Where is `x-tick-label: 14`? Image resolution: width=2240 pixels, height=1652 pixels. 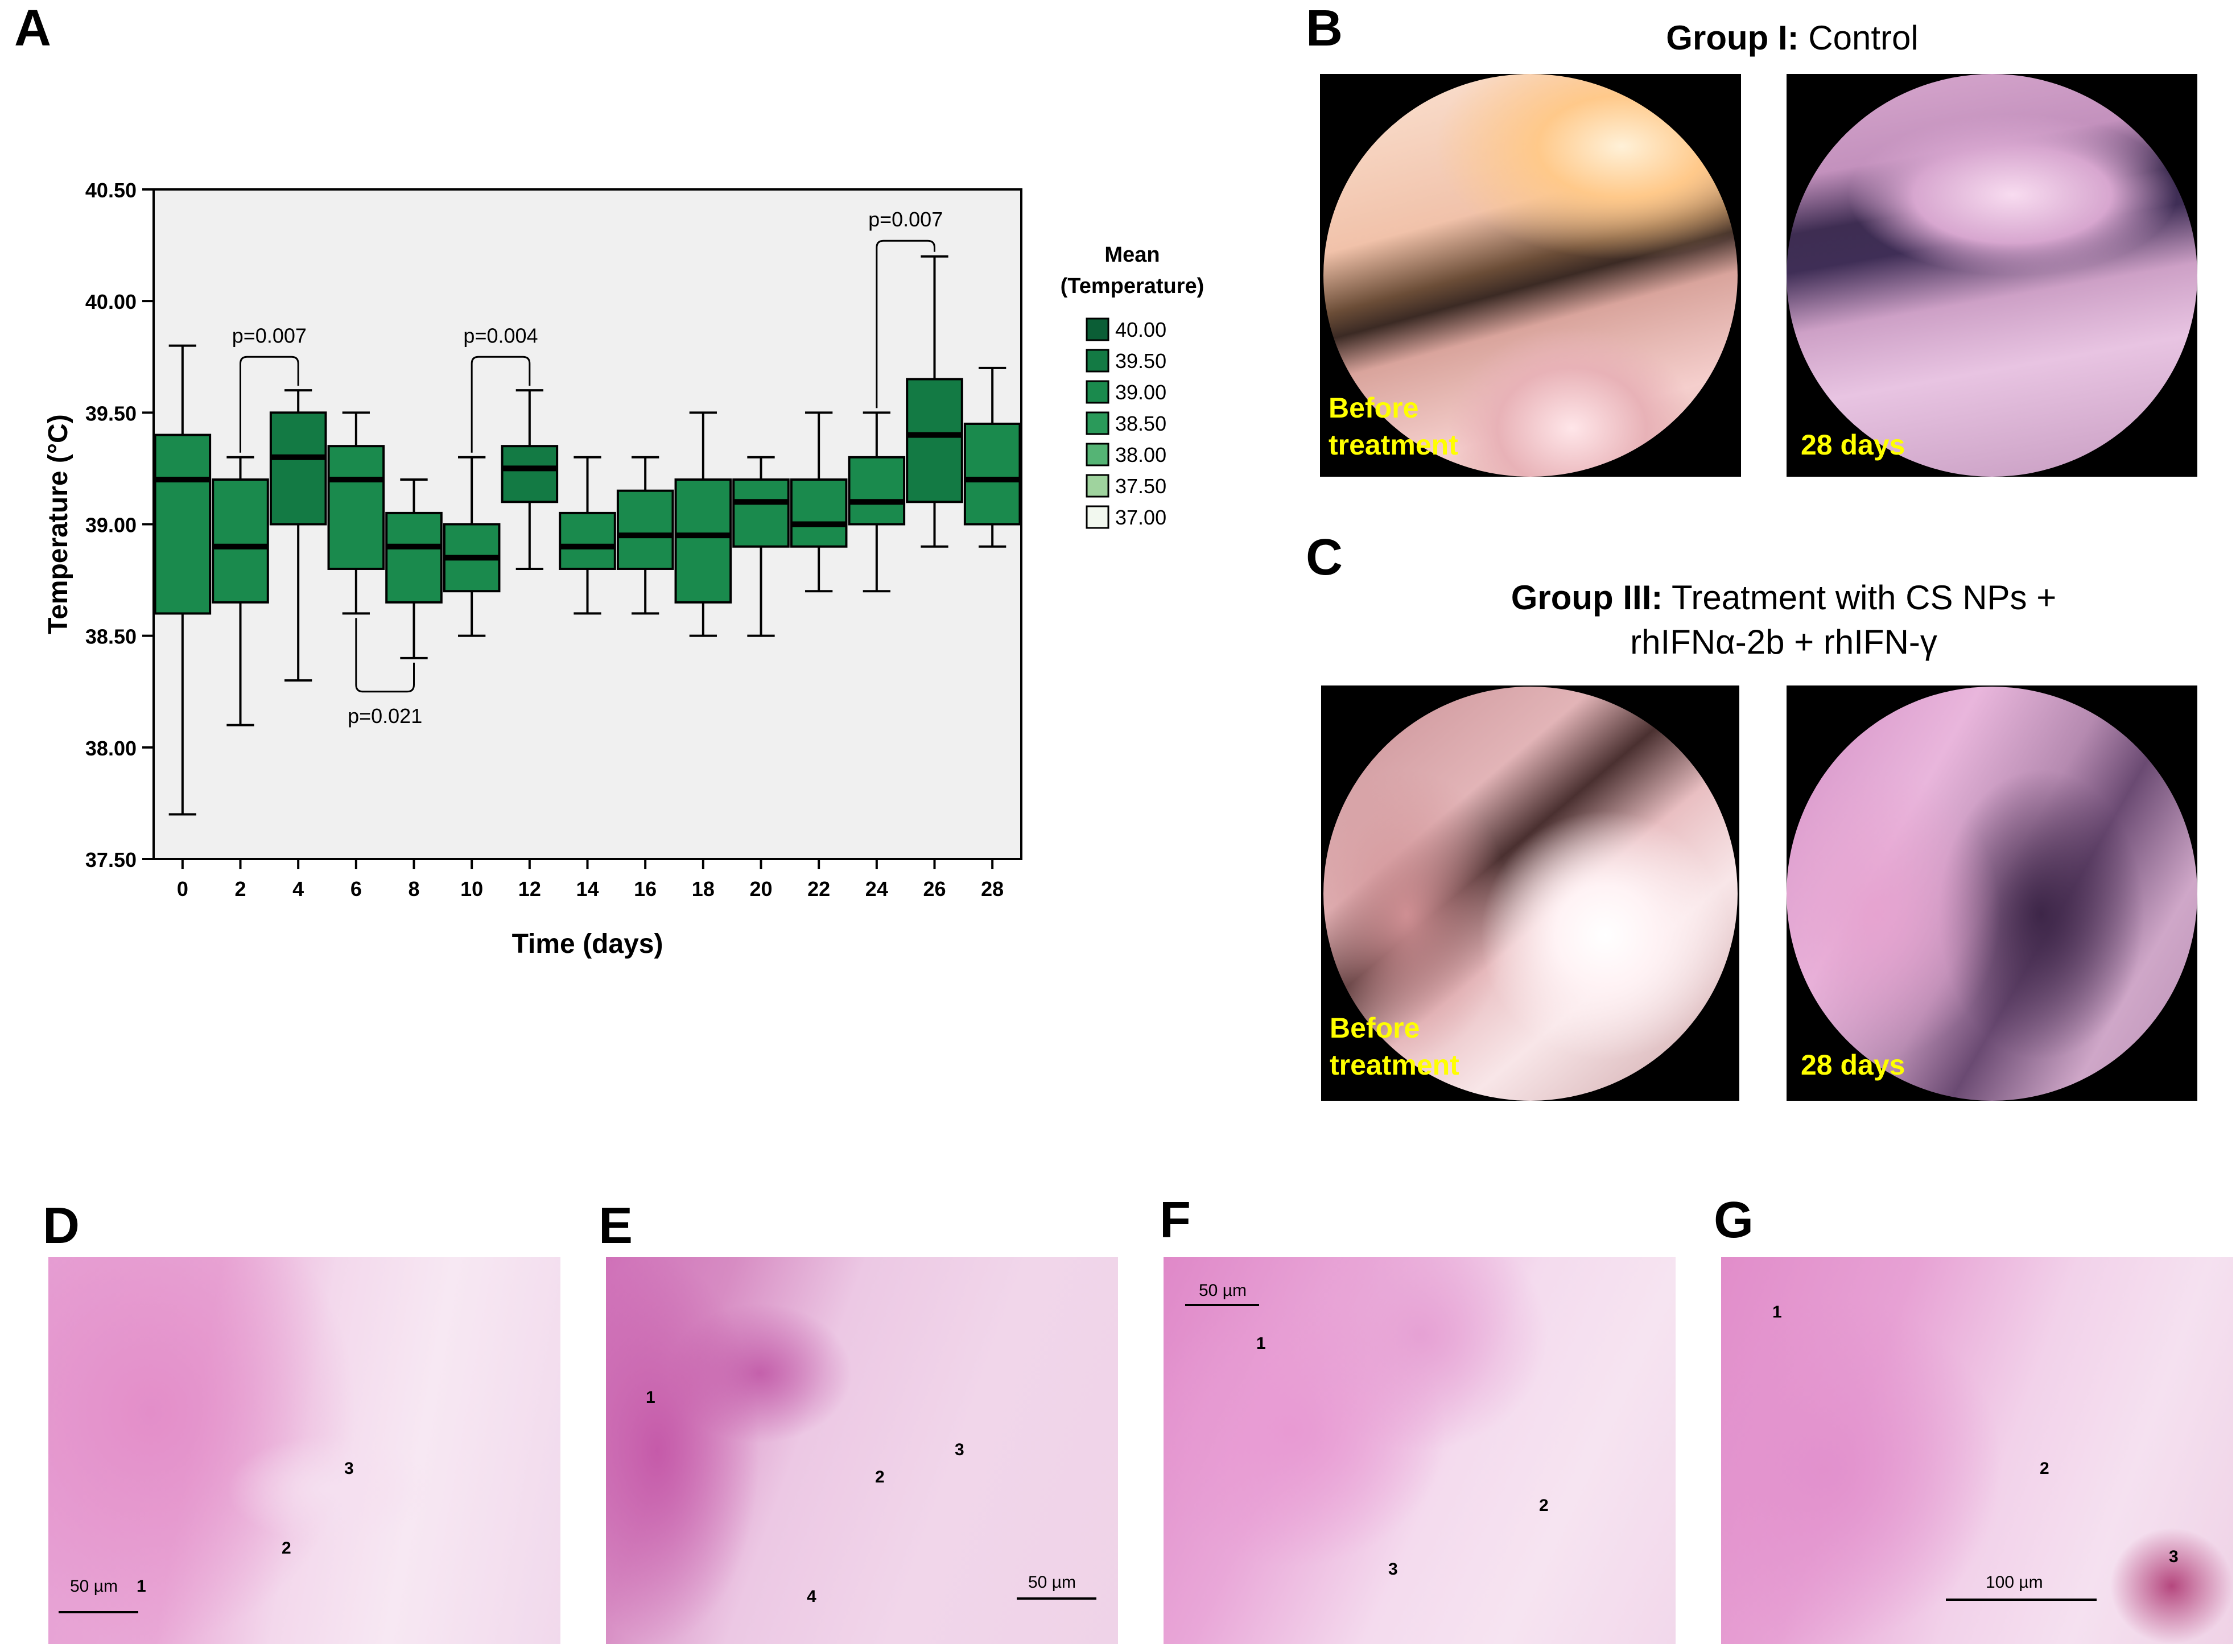 x-tick-label: 14 is located at coordinates (587, 889).